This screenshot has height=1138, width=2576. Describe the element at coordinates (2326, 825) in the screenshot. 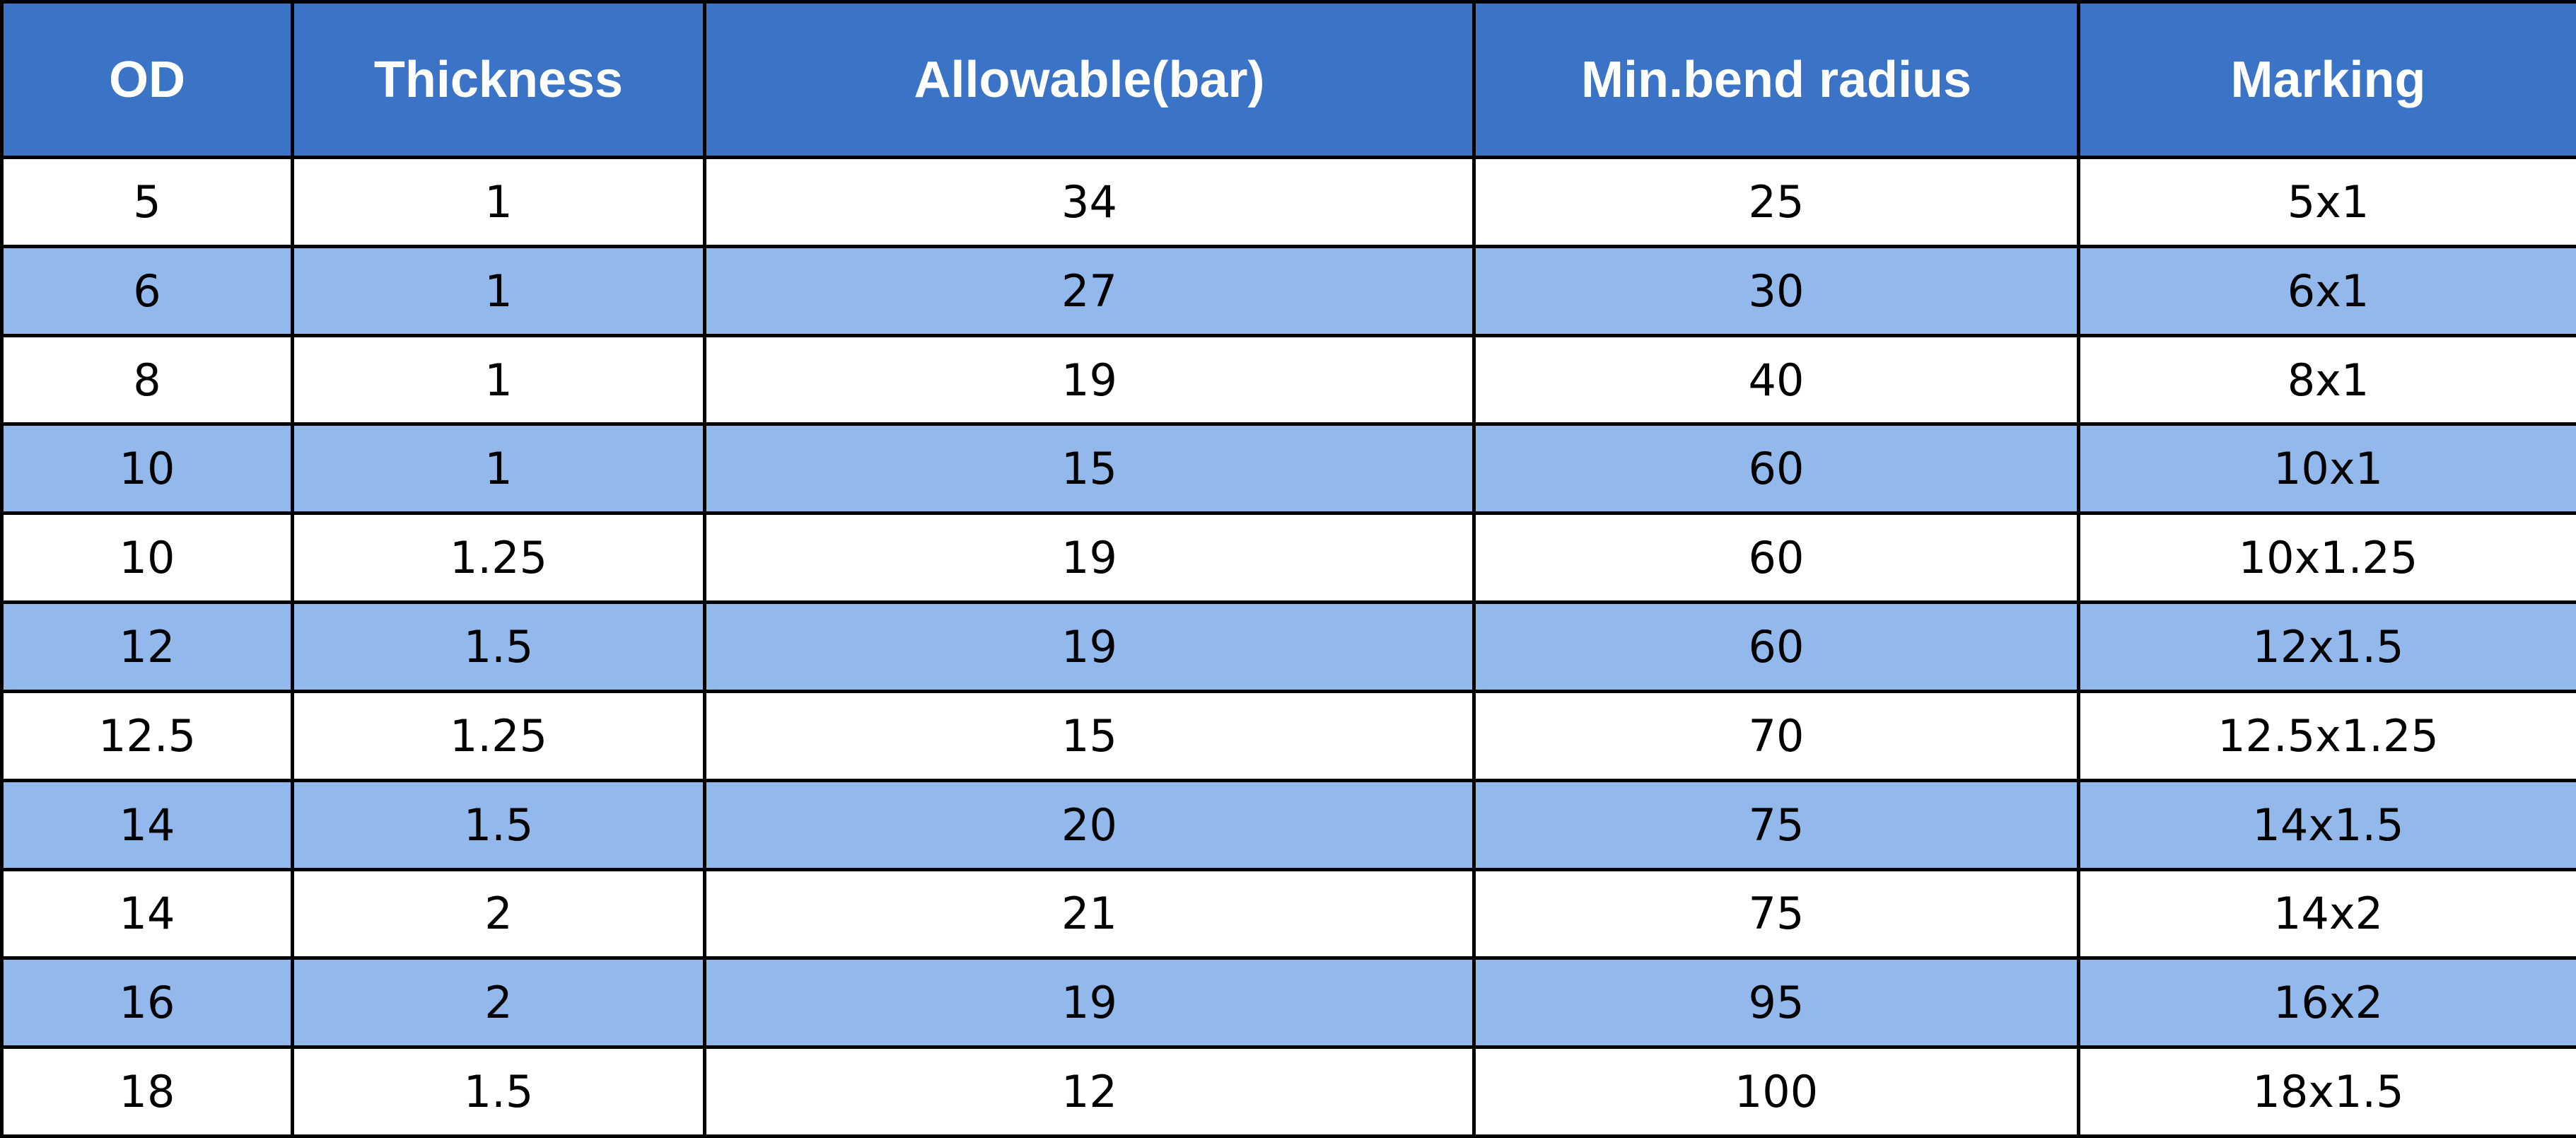

I see `table-cell: 14x1.5` at that location.